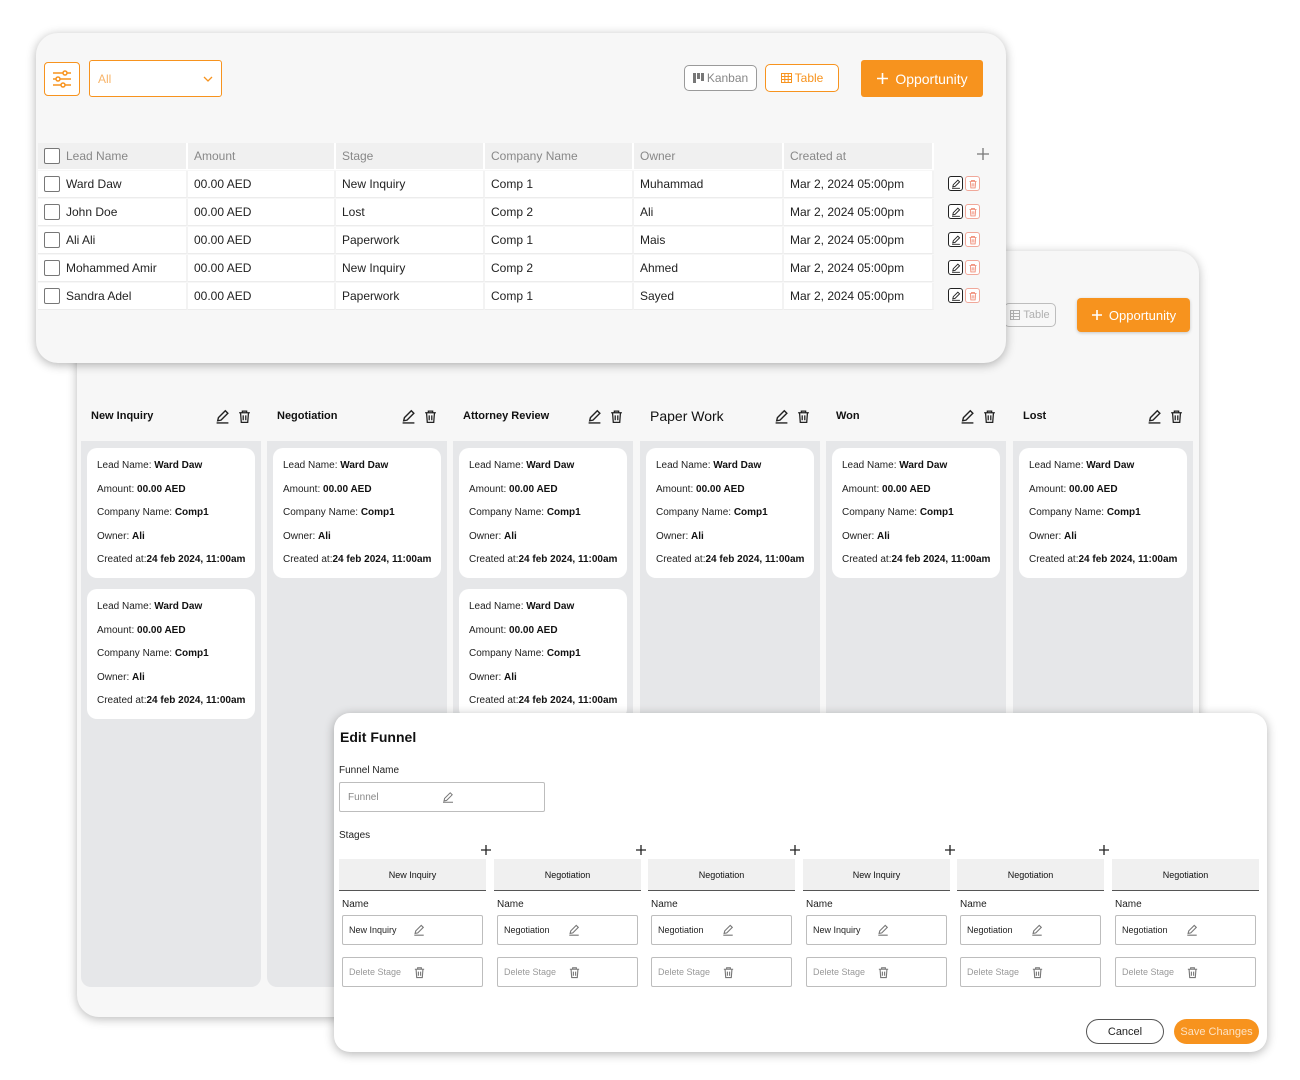 This screenshot has width=1300, height=1080. What do you see at coordinates (859, 268) in the screenshot?
I see `table-cell-created: Mar 2, 2024 05:00pm` at bounding box center [859, 268].